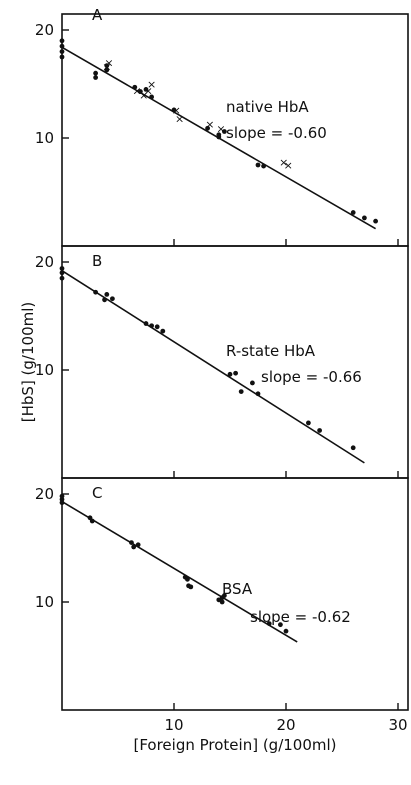 This screenshot has width=411, height=785. What do you see at coordinates (267, 107) in the screenshot?
I see `panel-a-annotation: native HbA` at bounding box center [267, 107].